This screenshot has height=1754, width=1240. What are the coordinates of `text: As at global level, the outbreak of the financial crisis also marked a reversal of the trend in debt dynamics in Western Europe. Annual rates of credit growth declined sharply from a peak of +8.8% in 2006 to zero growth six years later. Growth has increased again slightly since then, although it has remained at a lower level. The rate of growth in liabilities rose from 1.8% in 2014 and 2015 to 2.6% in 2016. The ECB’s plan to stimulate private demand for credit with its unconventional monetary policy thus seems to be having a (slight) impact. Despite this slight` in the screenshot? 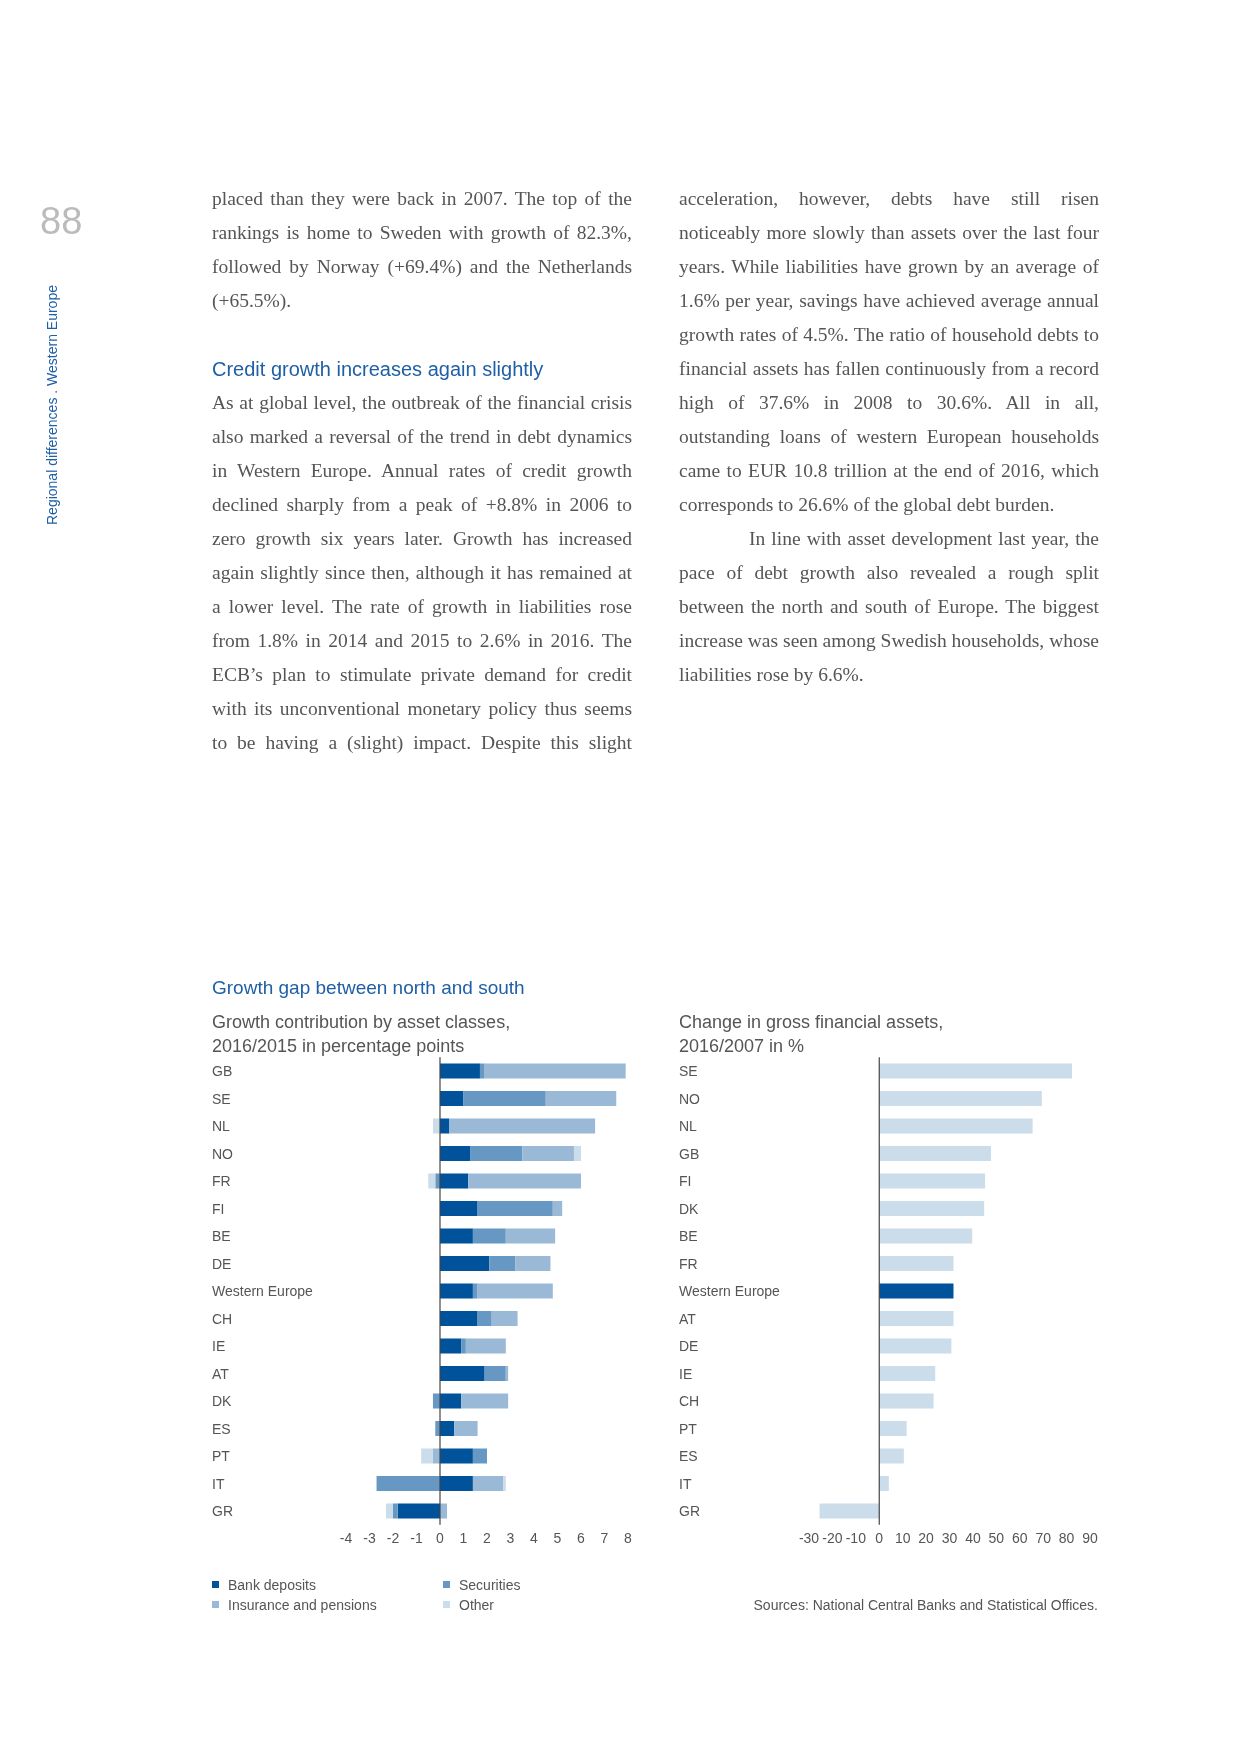 It's located at (422, 572).